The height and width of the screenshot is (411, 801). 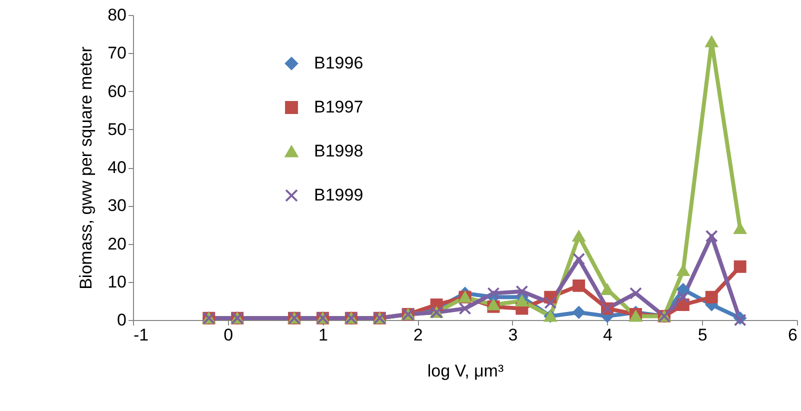 I want to click on y-tick-label: 50, so click(x=117, y=129).